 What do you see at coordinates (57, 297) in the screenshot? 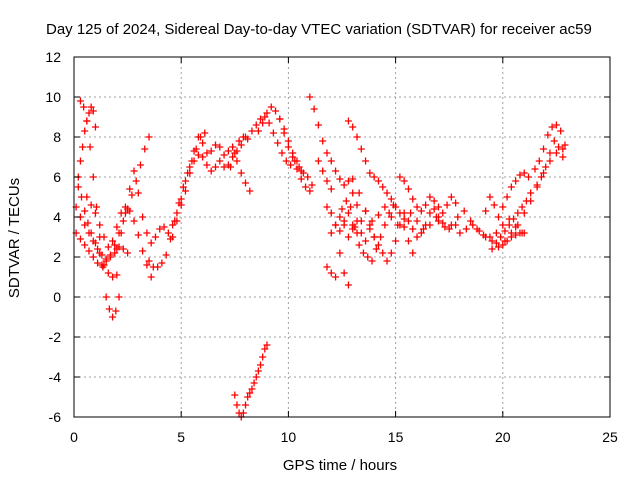
I see `y-tick-label: 0` at bounding box center [57, 297].